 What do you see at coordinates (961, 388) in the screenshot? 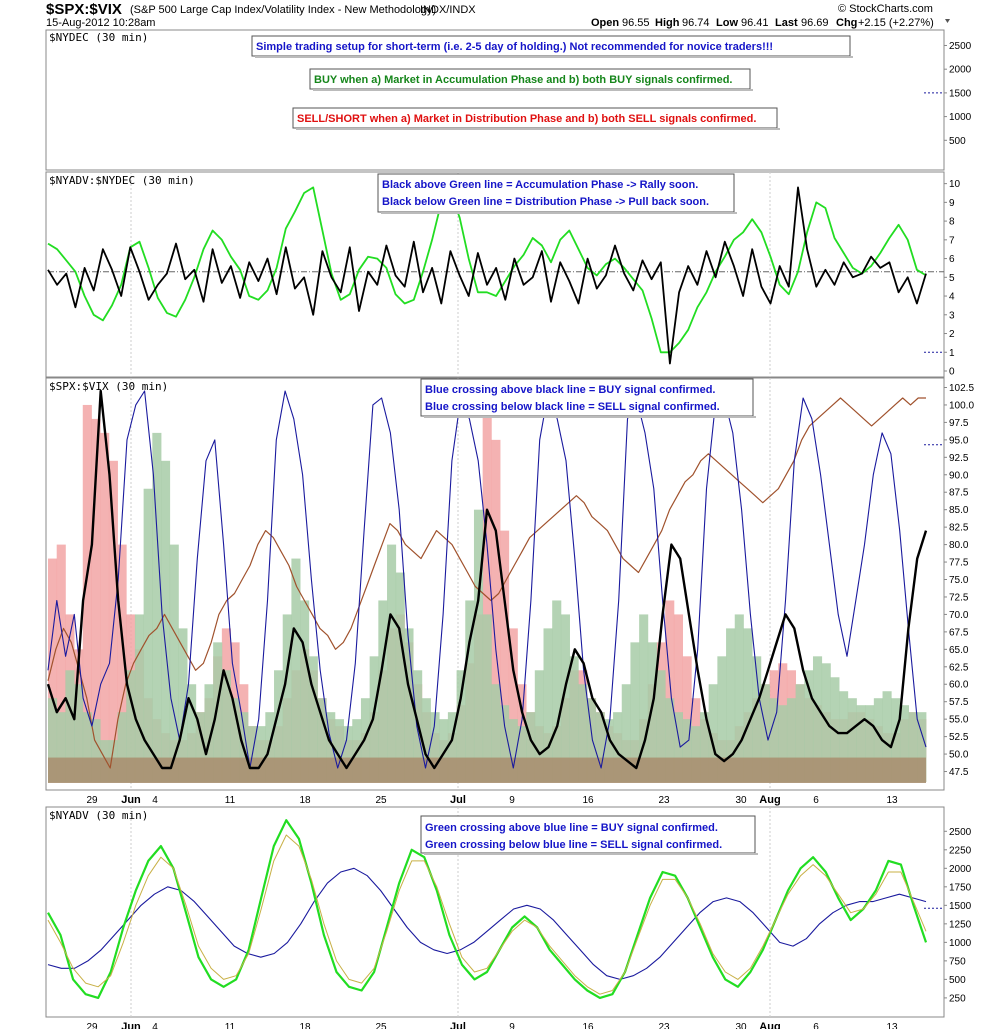
I see `y-tick-label: 102.5` at bounding box center [961, 388].